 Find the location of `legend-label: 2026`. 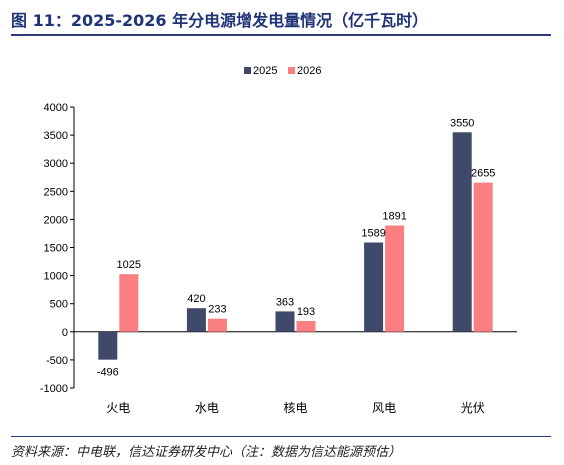

legend-label: 2026 is located at coordinates (309, 71).